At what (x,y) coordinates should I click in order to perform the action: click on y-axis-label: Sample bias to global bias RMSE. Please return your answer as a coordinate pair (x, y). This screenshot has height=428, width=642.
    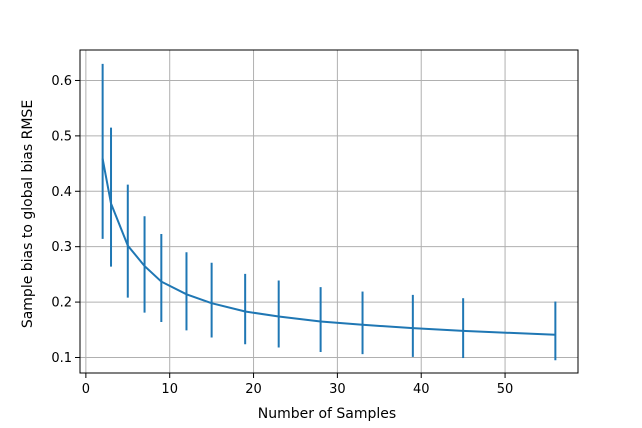
    Looking at the image, I should click on (28, 214).